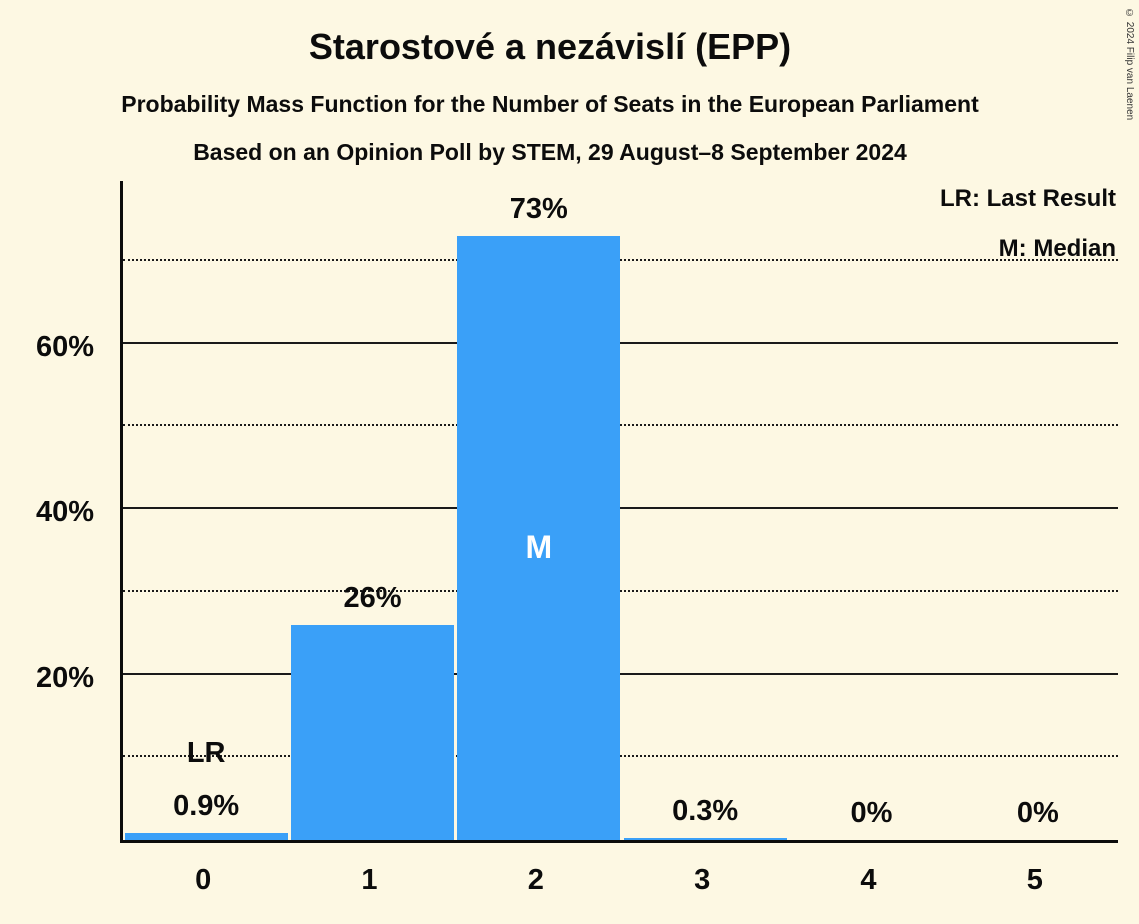  I want to click on bar-value-label-4: 0%, so click(871, 813).